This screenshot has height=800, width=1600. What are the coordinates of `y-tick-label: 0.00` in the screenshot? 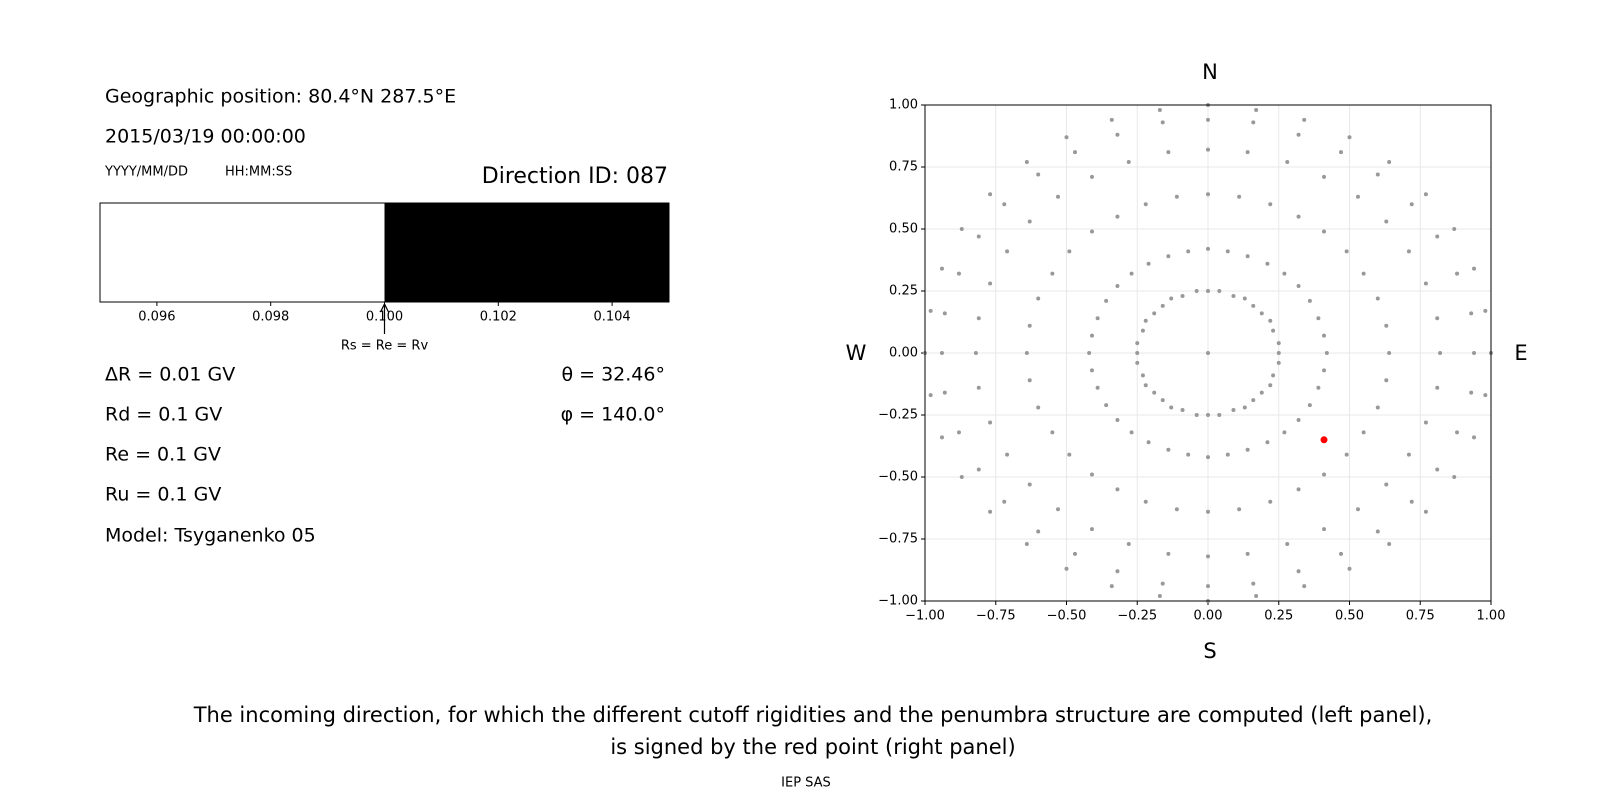 It's located at (903, 353).